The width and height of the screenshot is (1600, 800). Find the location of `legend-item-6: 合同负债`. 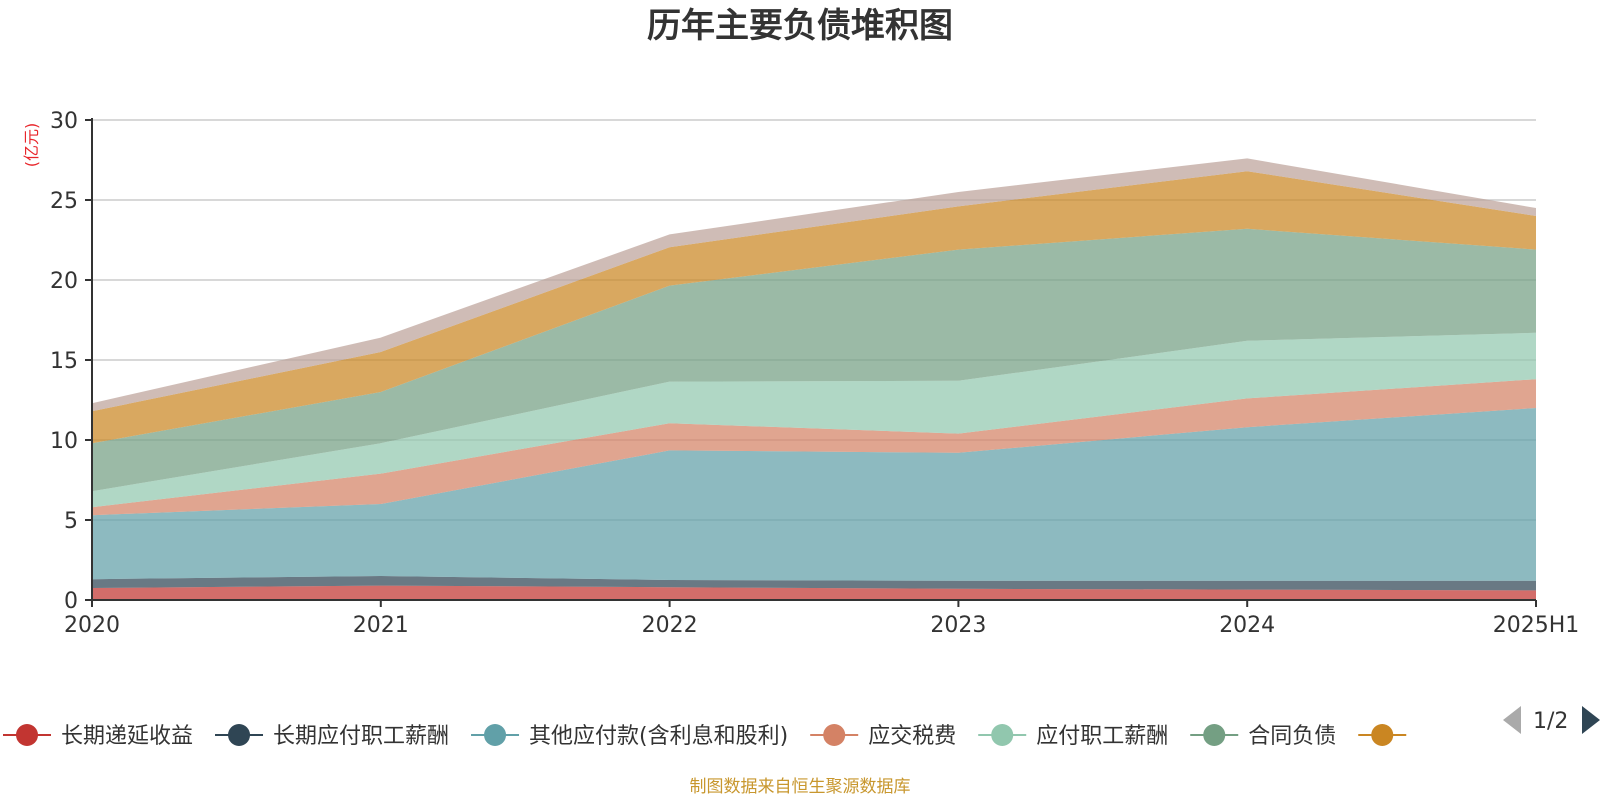

legend-item-6: 合同负债 is located at coordinates (1263, 736).